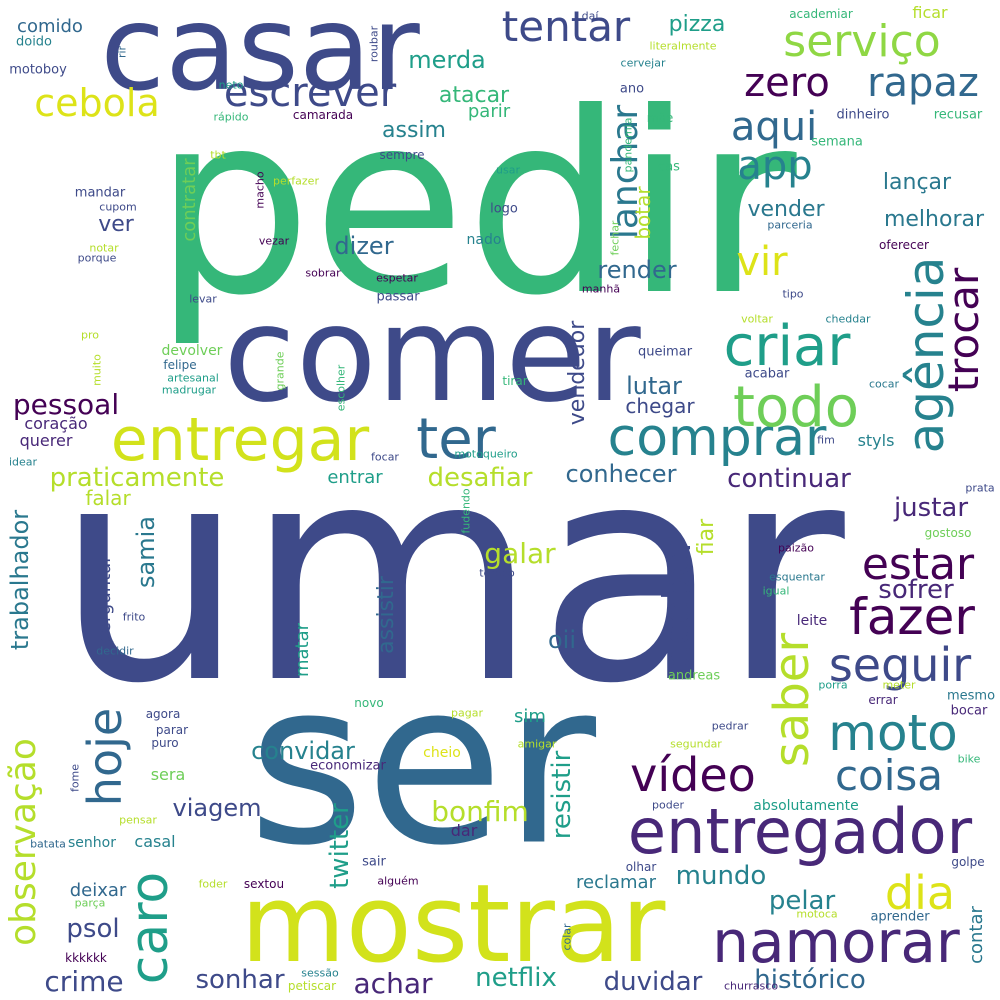 This screenshot has width=1000, height=1000. Describe the element at coordinates (787, 346) in the screenshot. I see `word: criar` at that location.